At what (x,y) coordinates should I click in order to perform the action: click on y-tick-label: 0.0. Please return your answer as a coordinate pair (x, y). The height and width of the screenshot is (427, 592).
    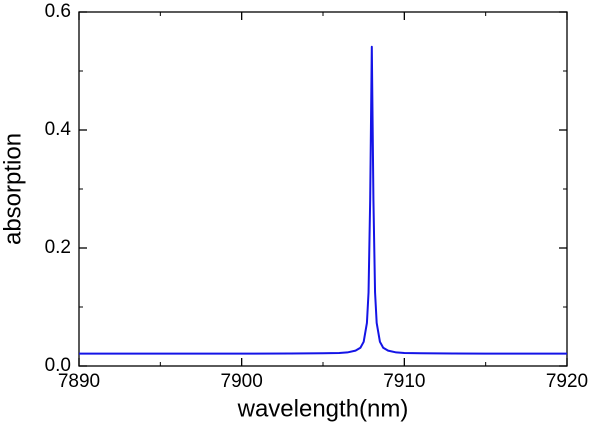
    Looking at the image, I should click on (58, 365).